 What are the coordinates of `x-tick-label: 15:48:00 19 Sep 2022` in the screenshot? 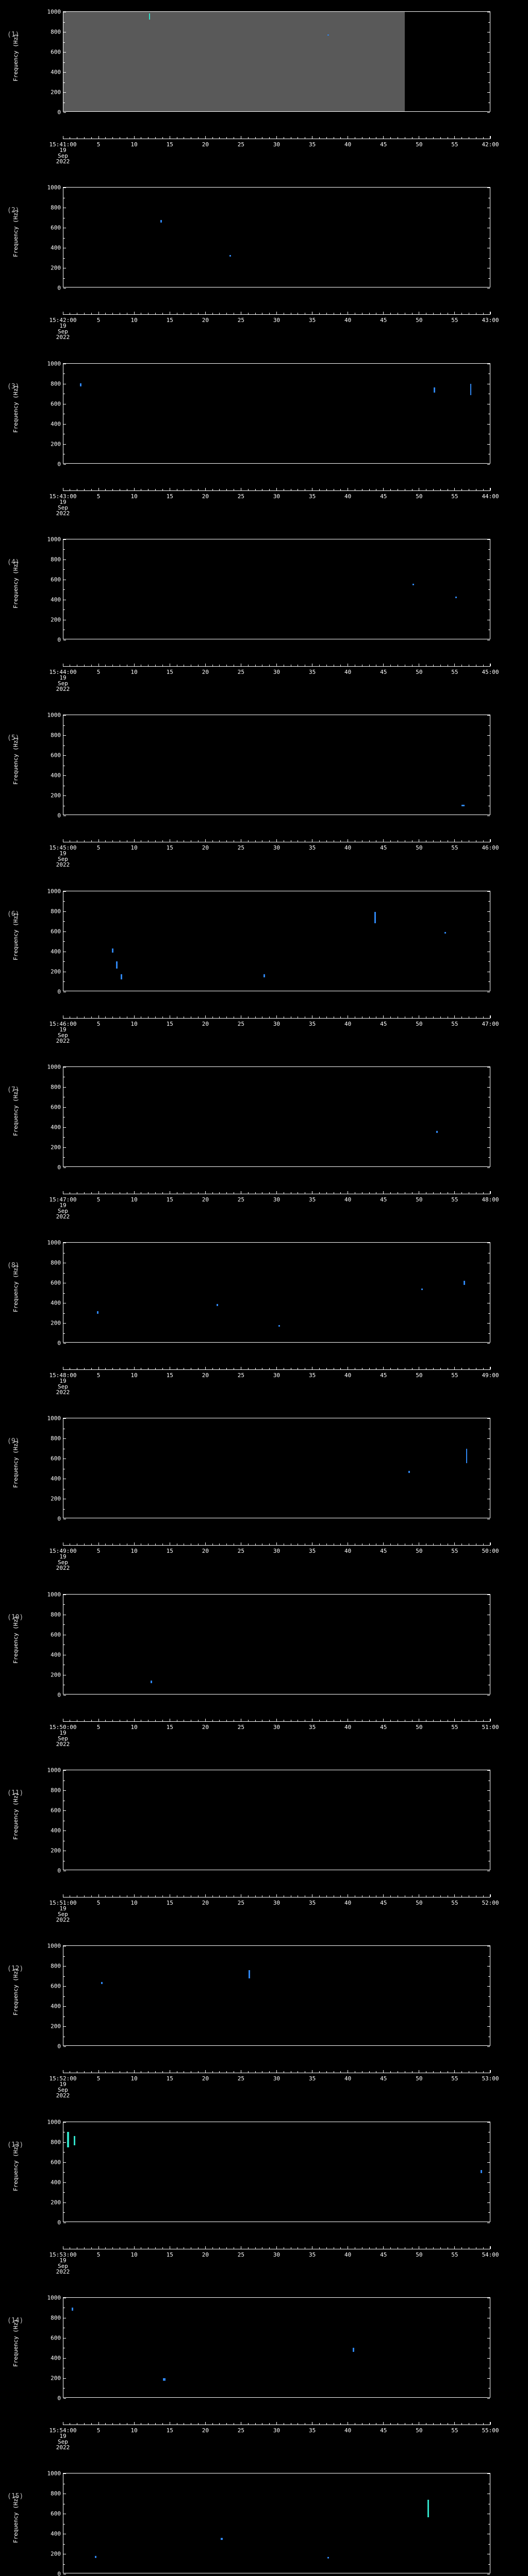 It's located at (63, 1384).